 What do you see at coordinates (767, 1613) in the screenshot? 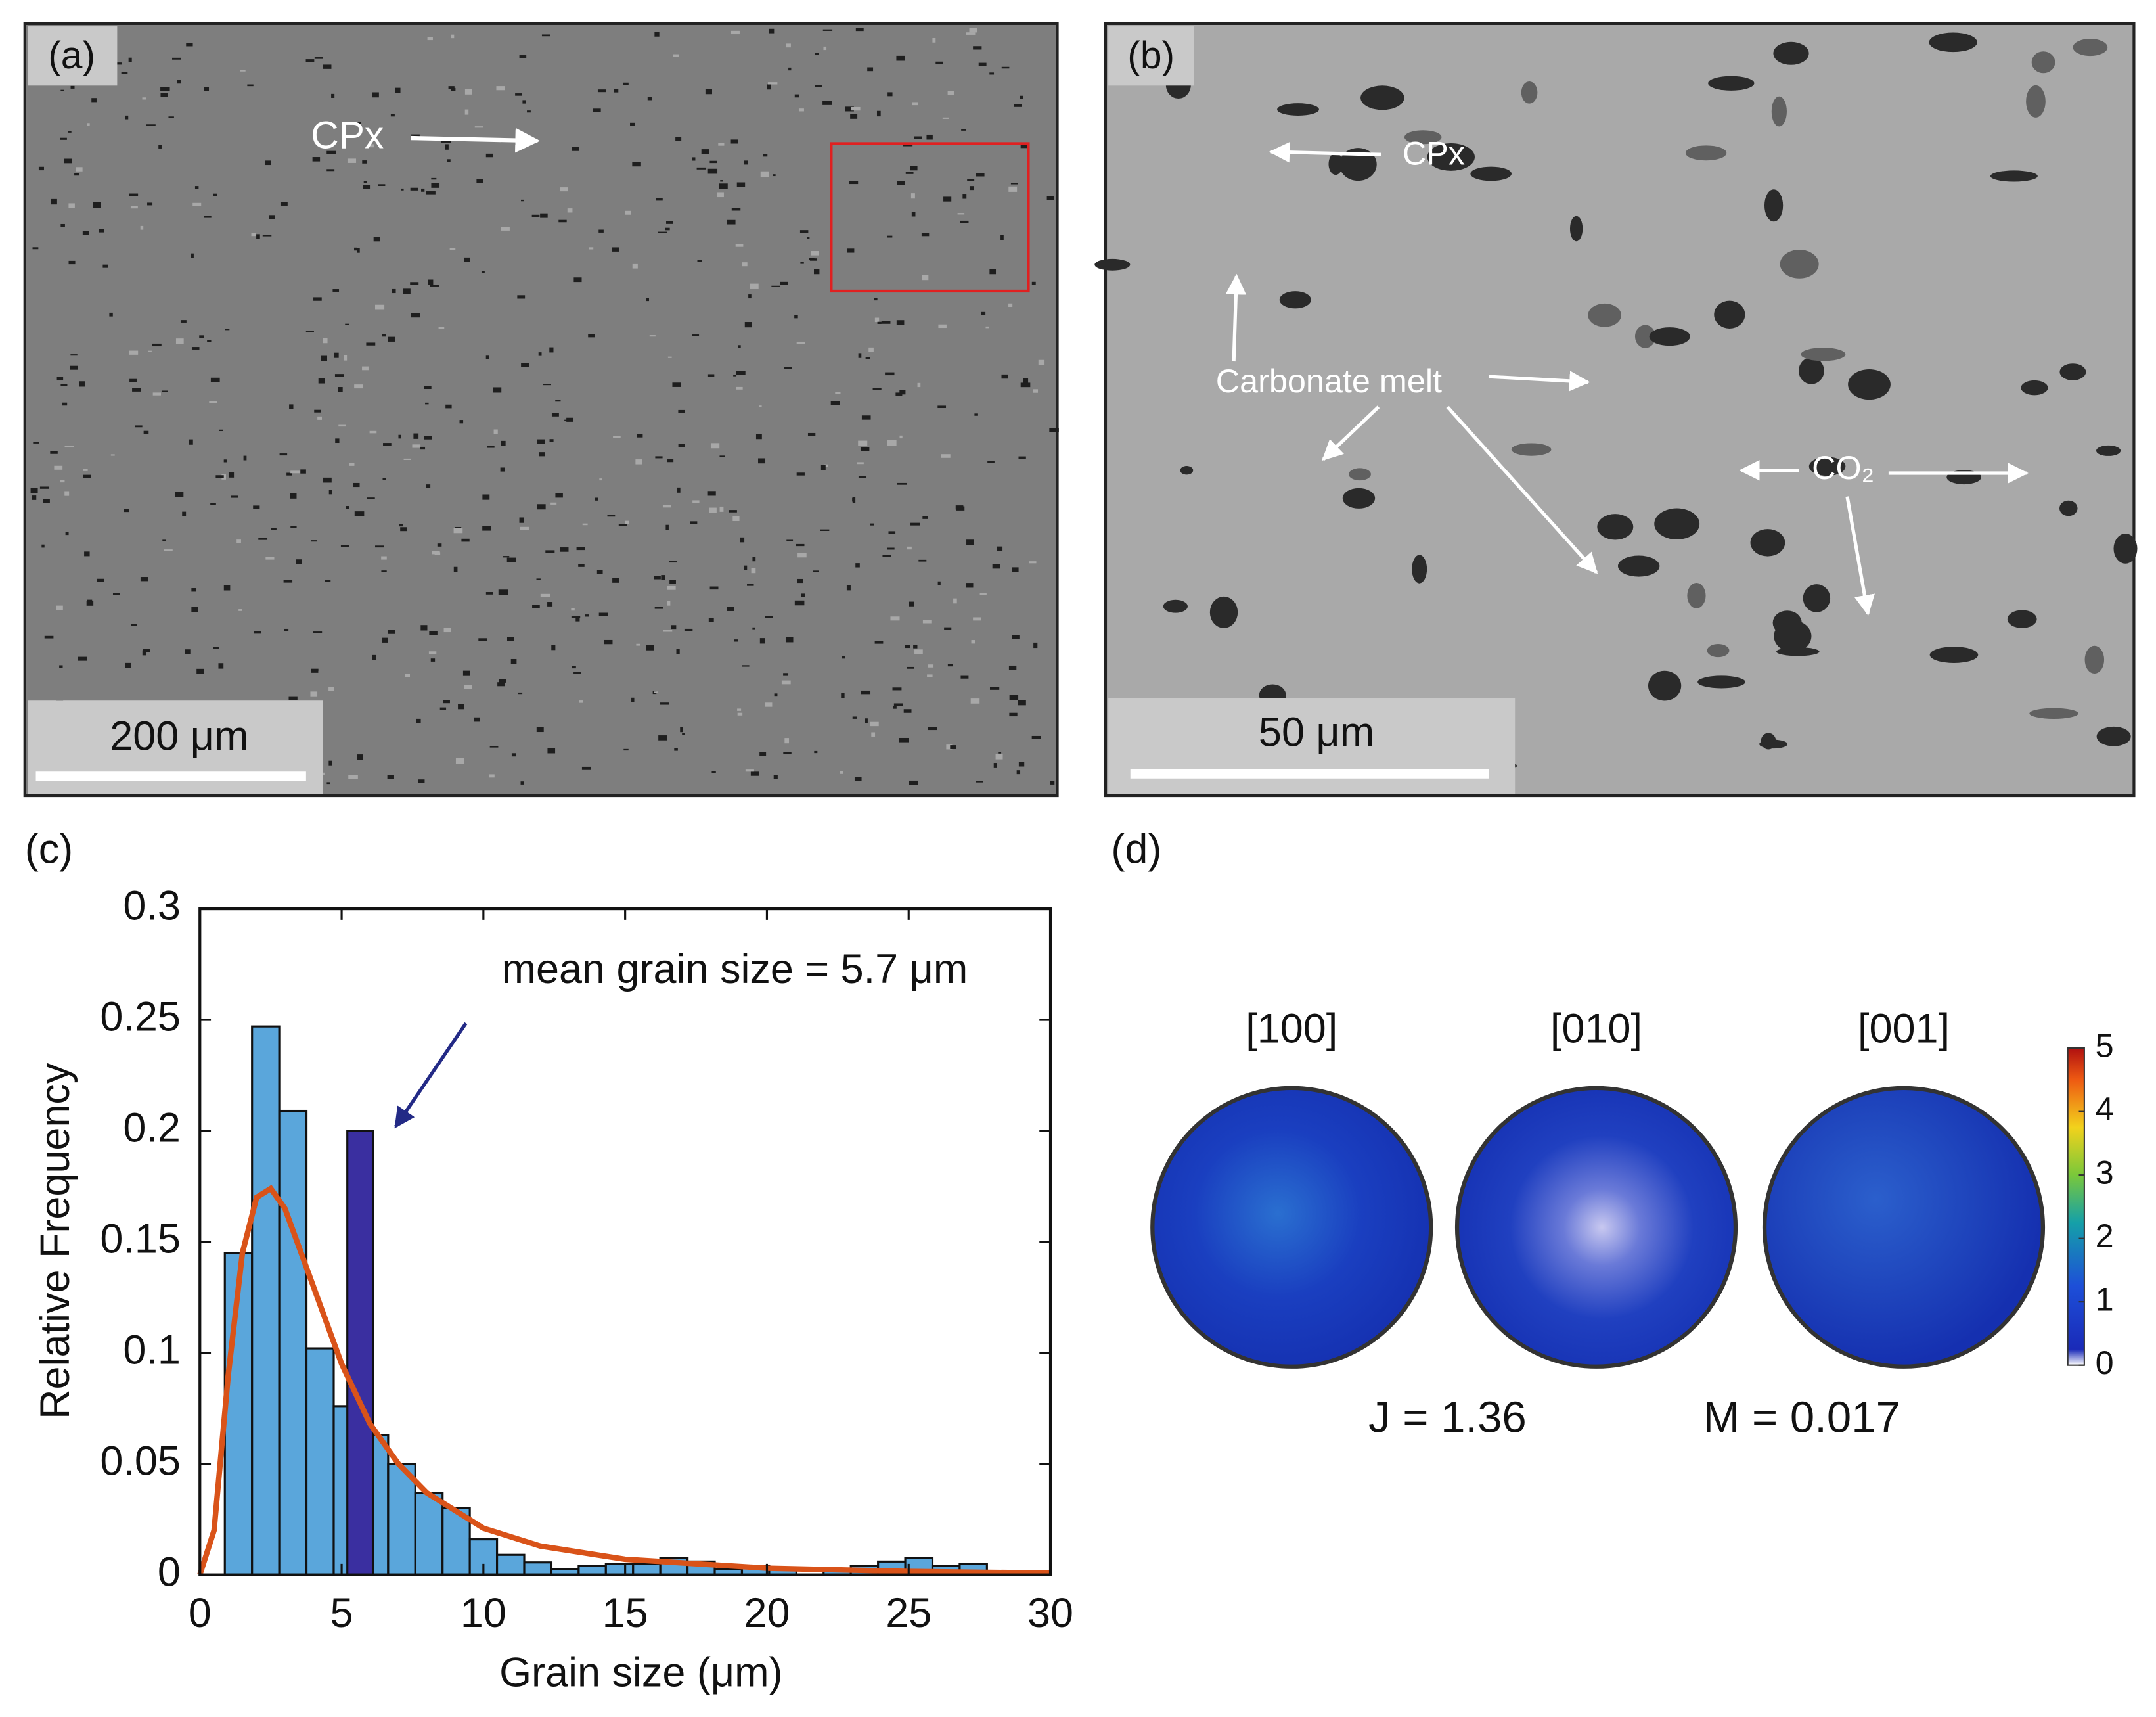
I see `x-tick-label: 20` at bounding box center [767, 1613].